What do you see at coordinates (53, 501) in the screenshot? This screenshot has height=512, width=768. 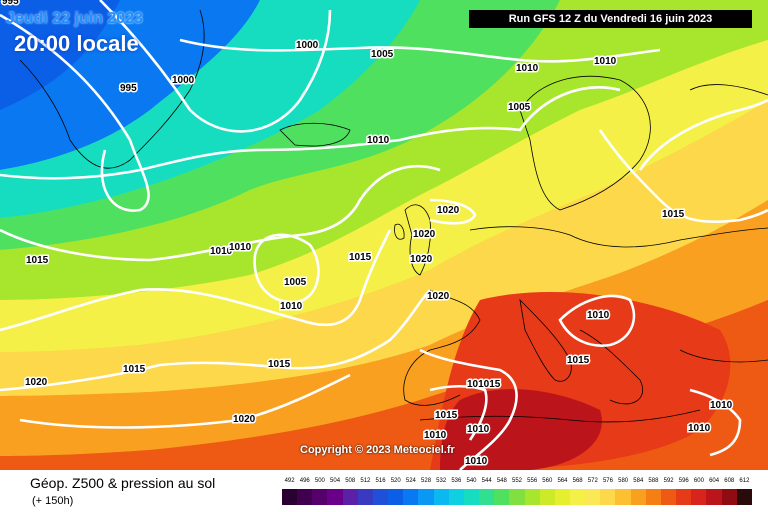 I see `legend-subtitle: (+ 150h)` at bounding box center [53, 501].